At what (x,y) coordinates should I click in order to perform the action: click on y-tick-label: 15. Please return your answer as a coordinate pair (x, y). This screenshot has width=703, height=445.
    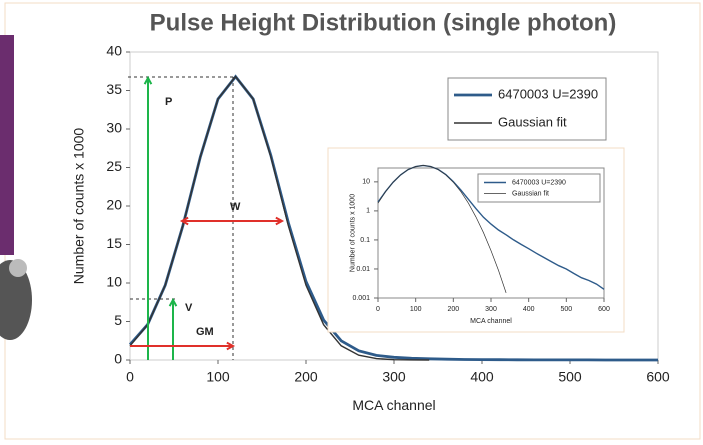
    Looking at the image, I should click on (114, 243).